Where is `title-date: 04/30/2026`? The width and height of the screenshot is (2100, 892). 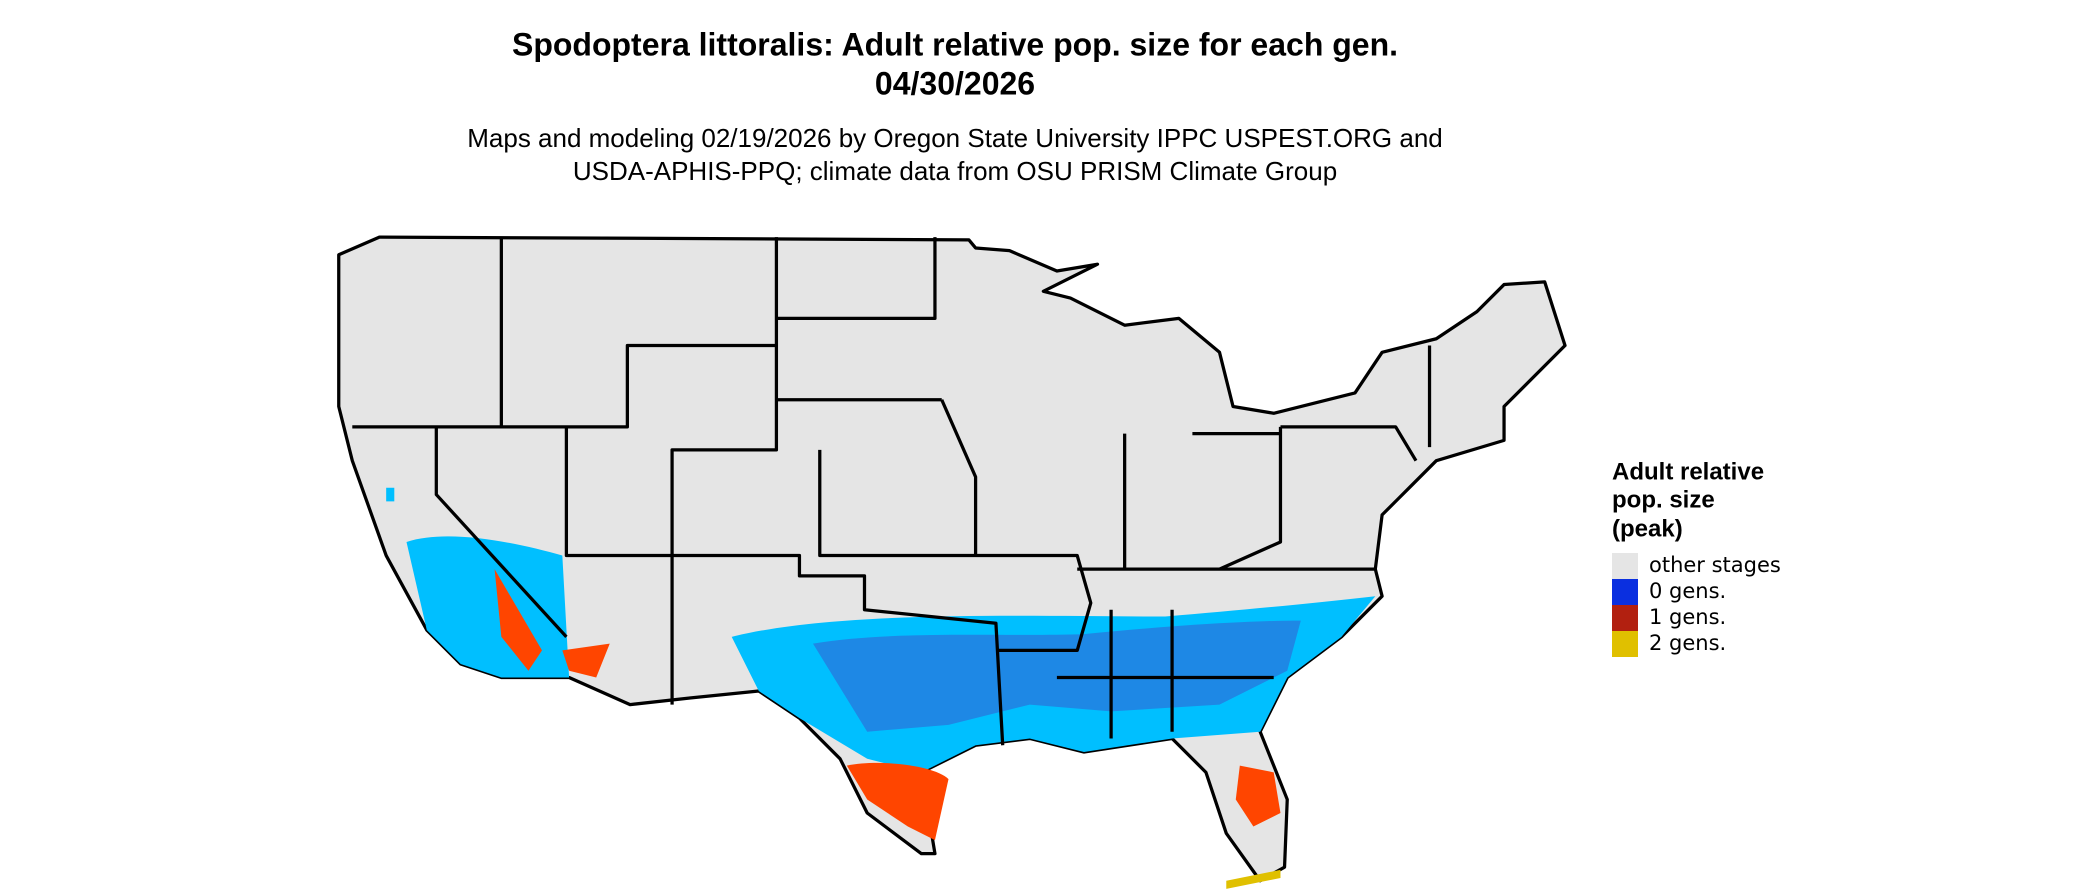 title-date: 04/30/2026 is located at coordinates (955, 83).